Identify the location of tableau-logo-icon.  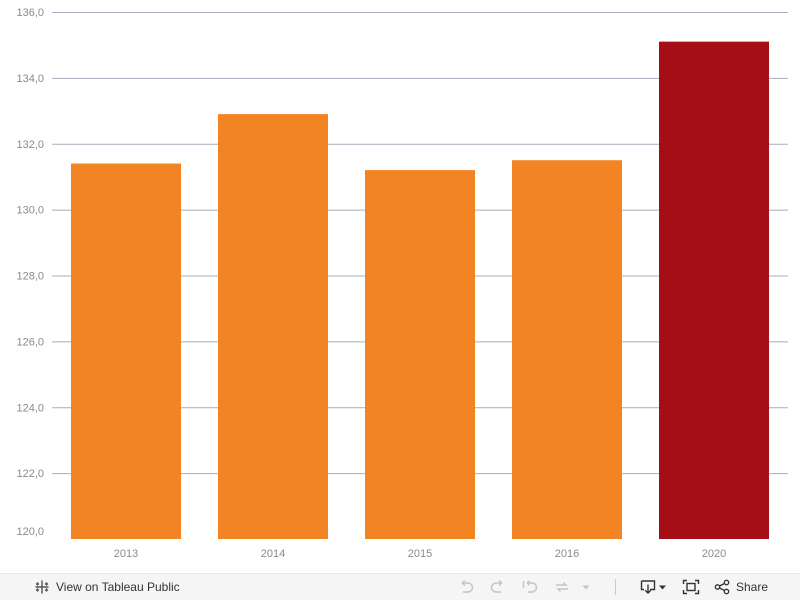
(42, 587).